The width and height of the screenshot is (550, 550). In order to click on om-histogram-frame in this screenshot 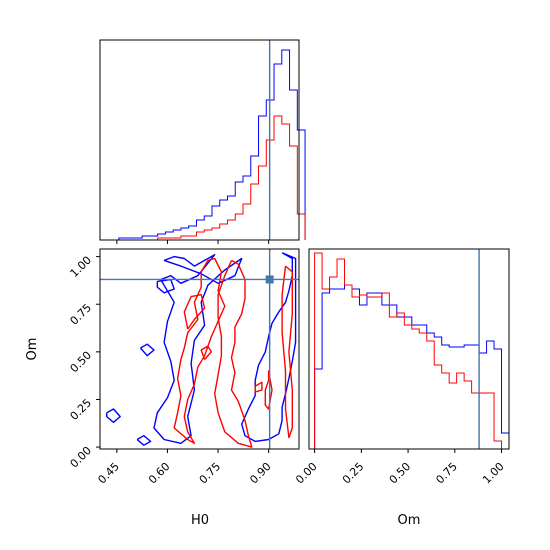, I will do `click(409, 349)`.